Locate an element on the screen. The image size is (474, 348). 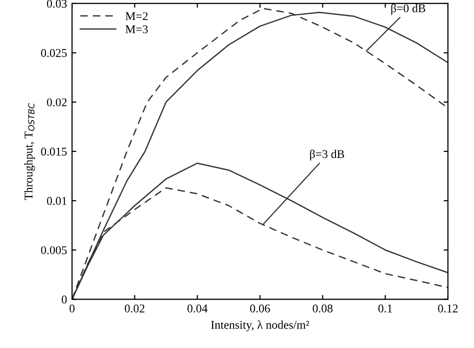
legend-label: M=3 is located at coordinates (137, 29).